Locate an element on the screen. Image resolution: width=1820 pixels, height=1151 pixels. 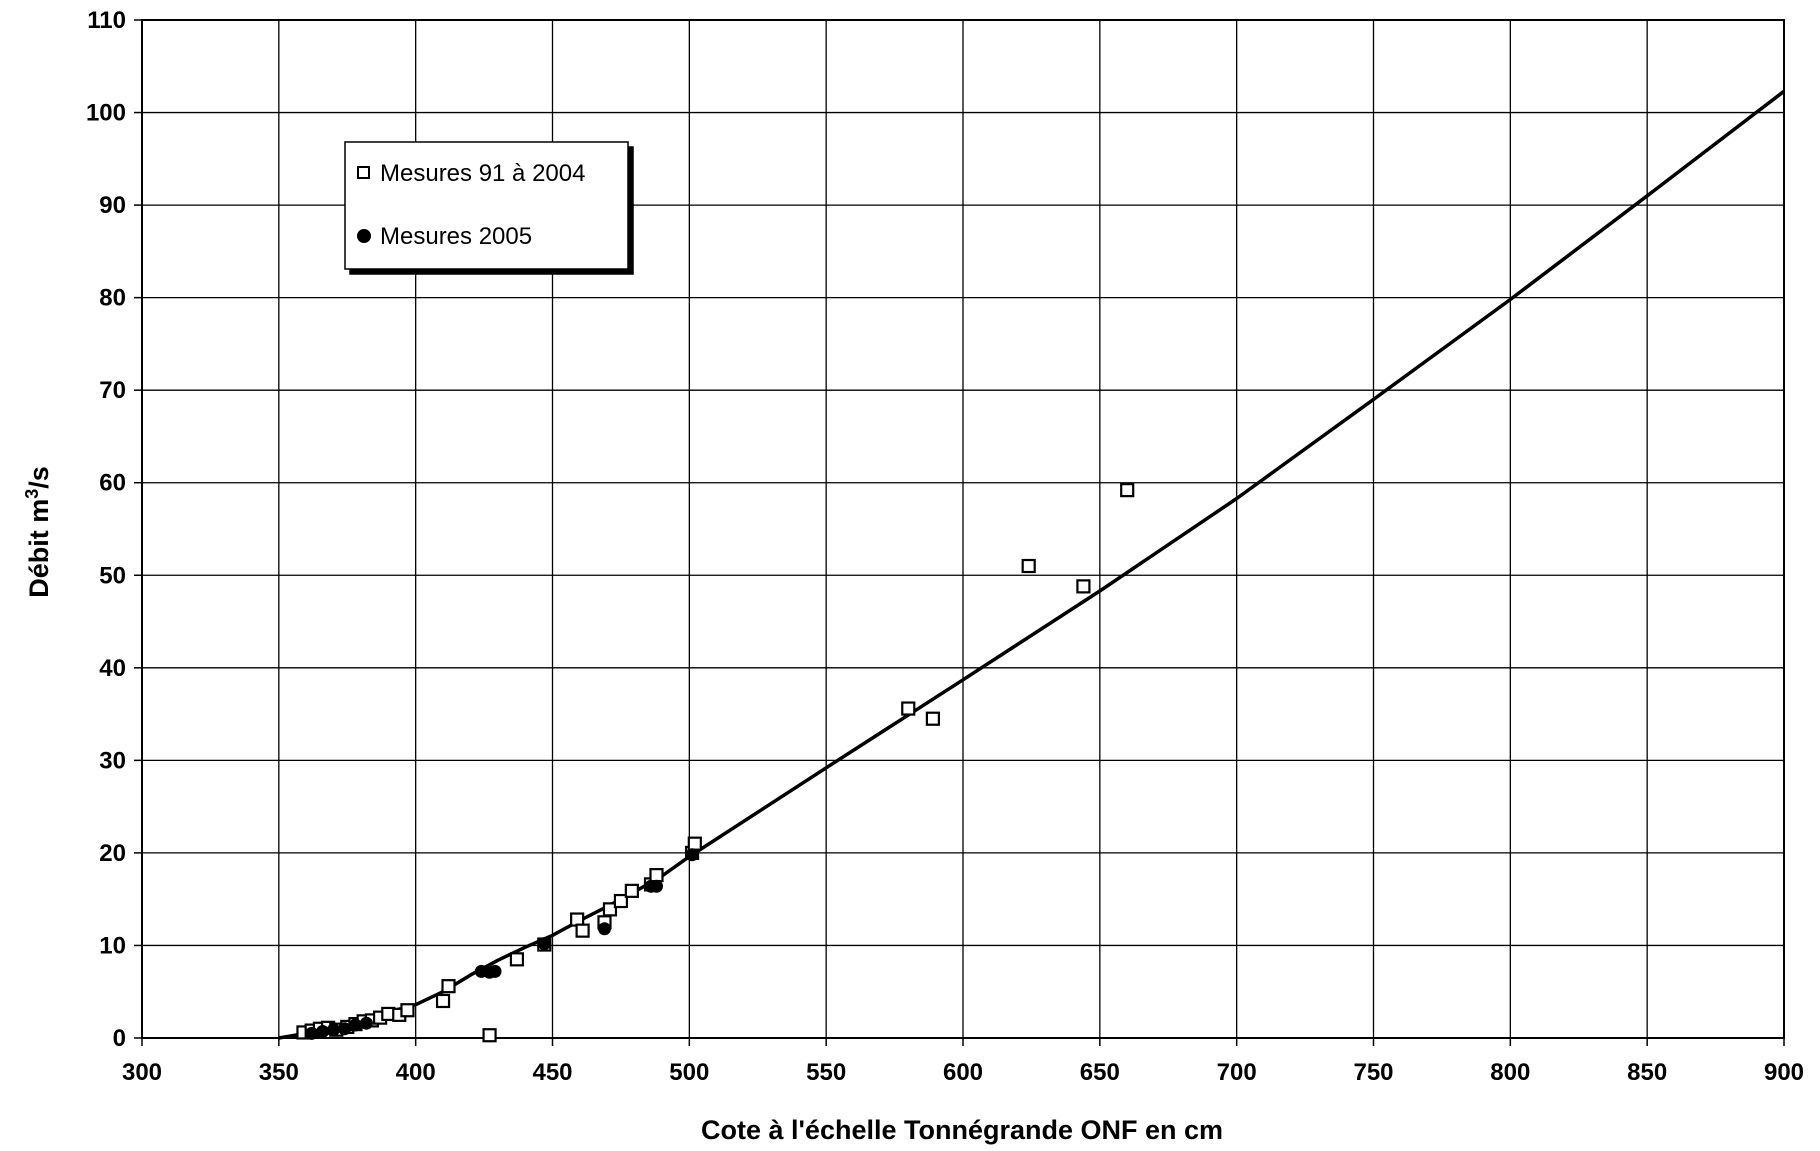
legend-box is located at coordinates (486, 205).